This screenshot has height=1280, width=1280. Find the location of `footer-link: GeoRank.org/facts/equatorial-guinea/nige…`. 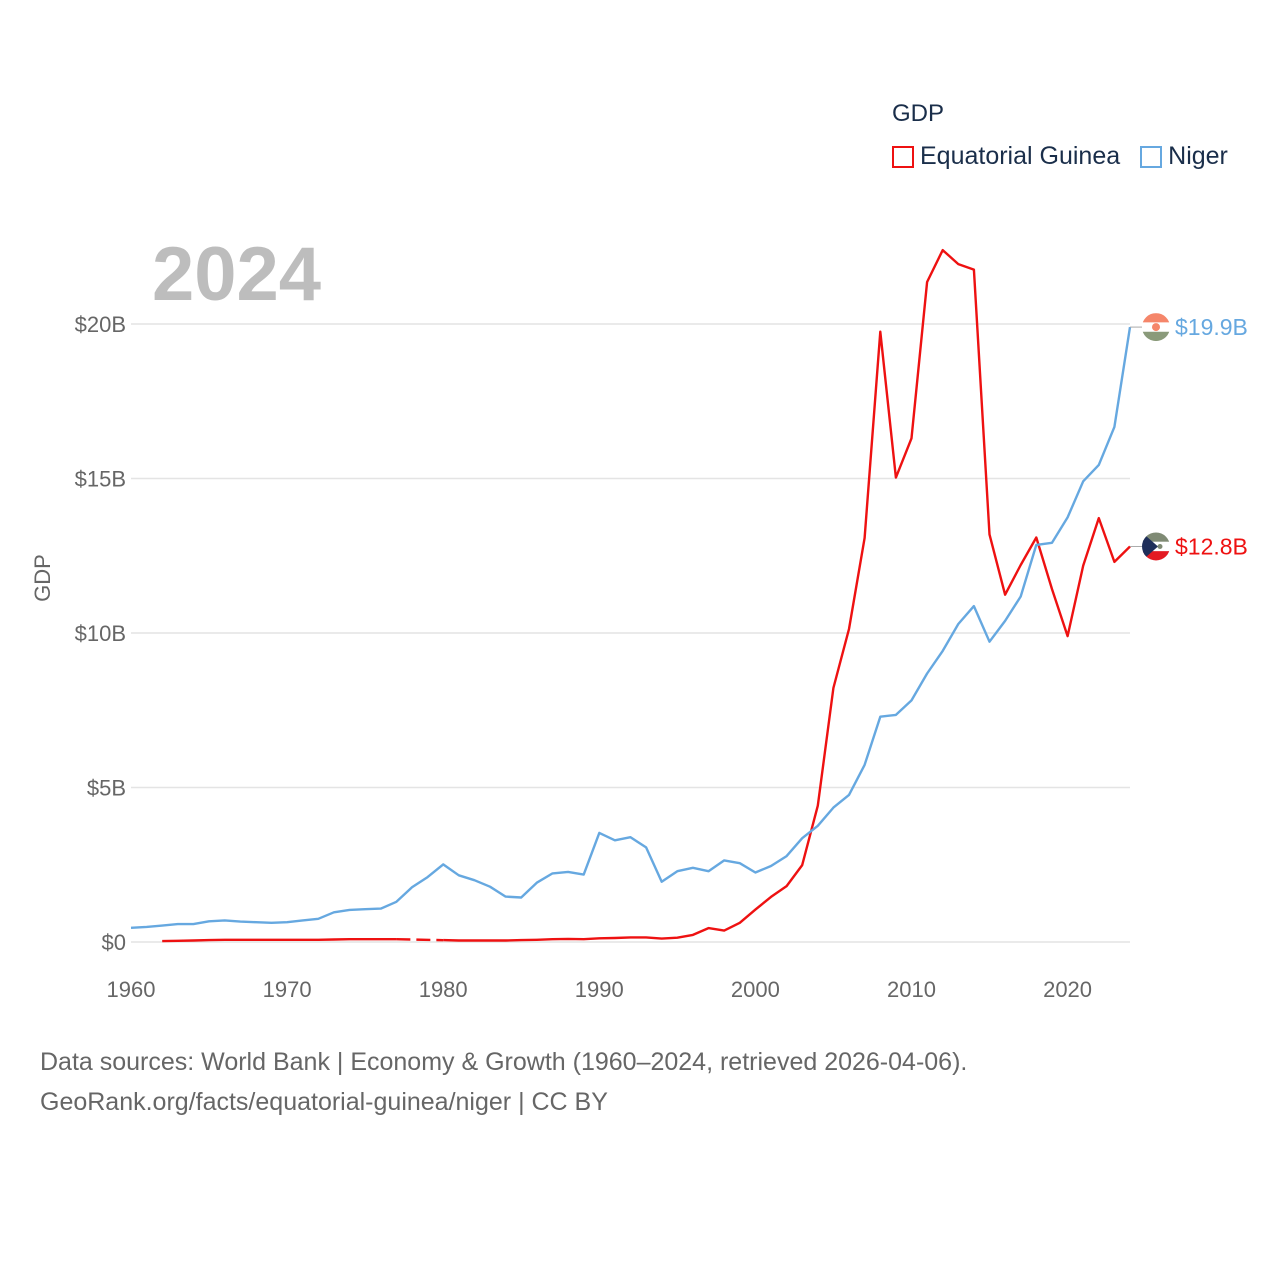

footer-link: GeoRank.org/facts/equatorial-guinea/nige… is located at coordinates (324, 1102).